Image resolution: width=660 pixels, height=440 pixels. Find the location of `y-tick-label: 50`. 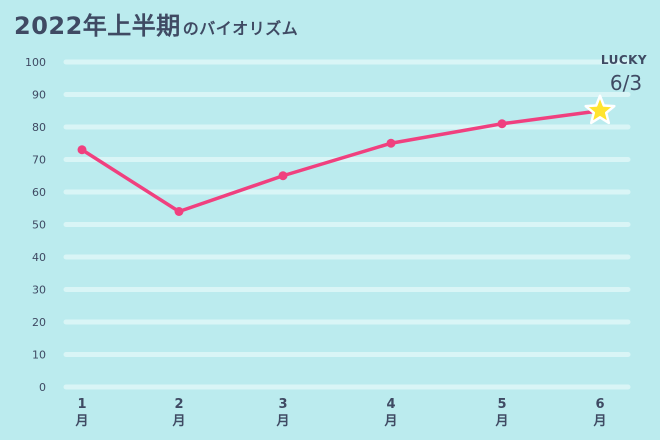

y-tick-label: 50 is located at coordinates (39, 225).